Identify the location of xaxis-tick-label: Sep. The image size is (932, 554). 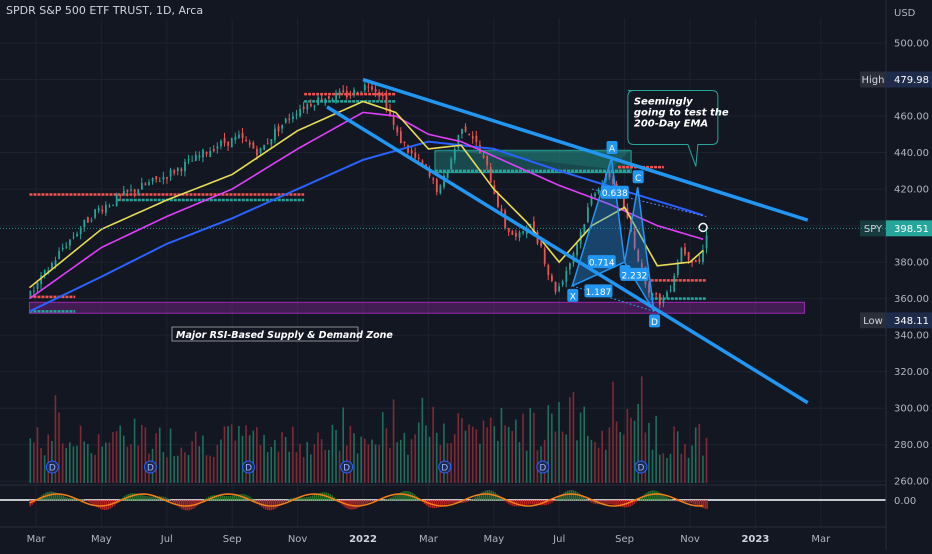
(232, 539).